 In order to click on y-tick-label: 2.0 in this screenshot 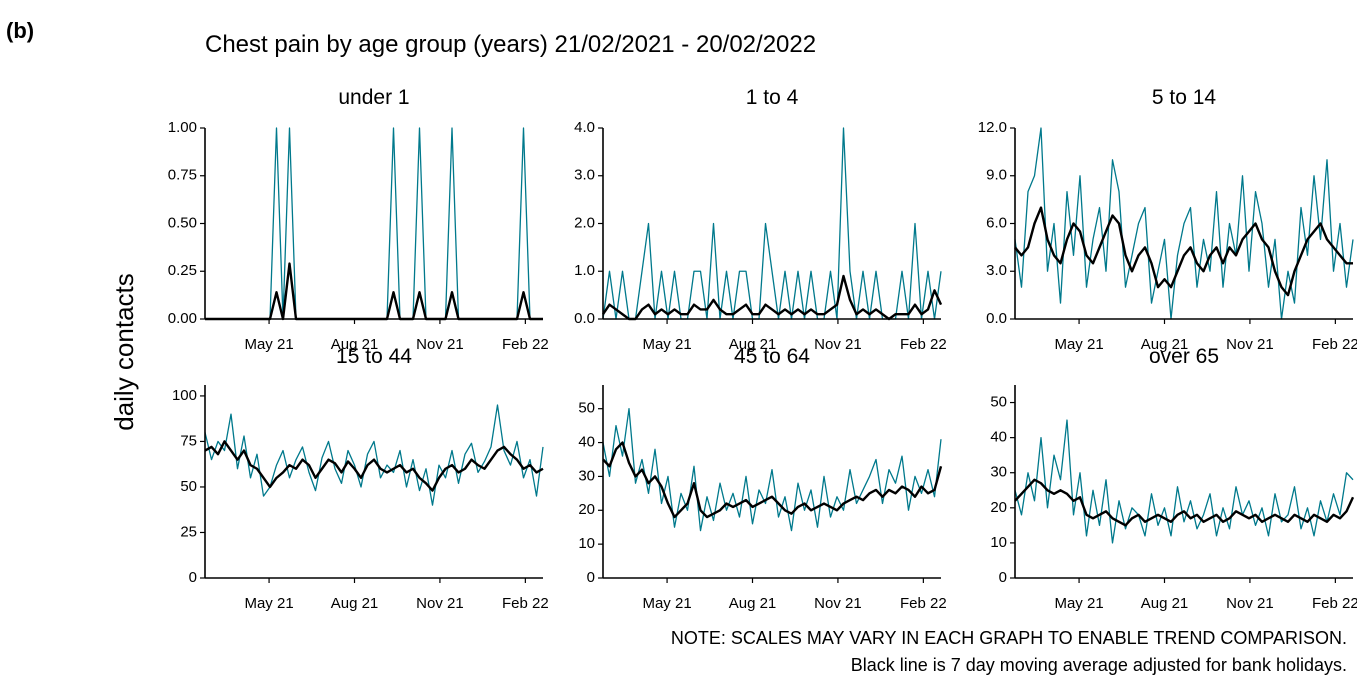, I will do `click(584, 222)`.